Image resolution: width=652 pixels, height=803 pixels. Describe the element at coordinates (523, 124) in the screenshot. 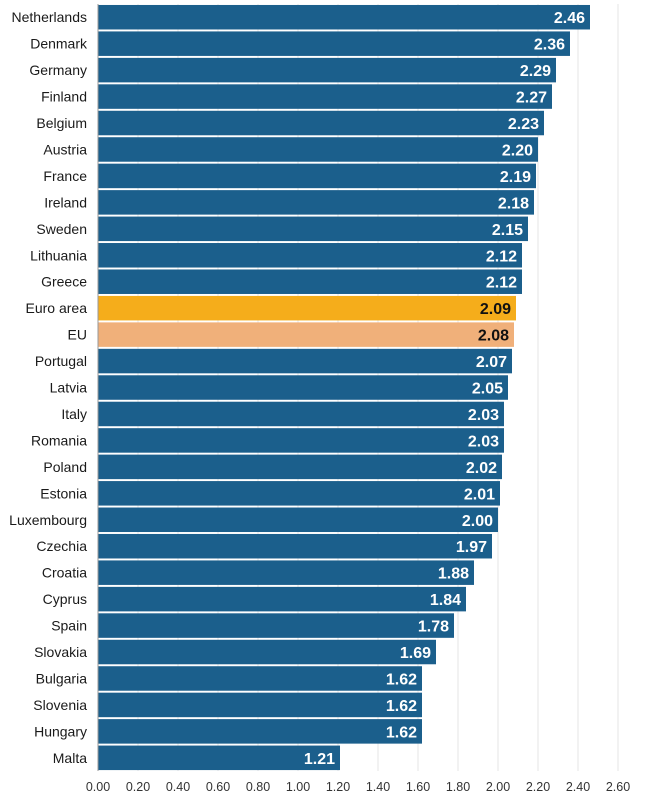

I see `value-label: 2.23` at that location.